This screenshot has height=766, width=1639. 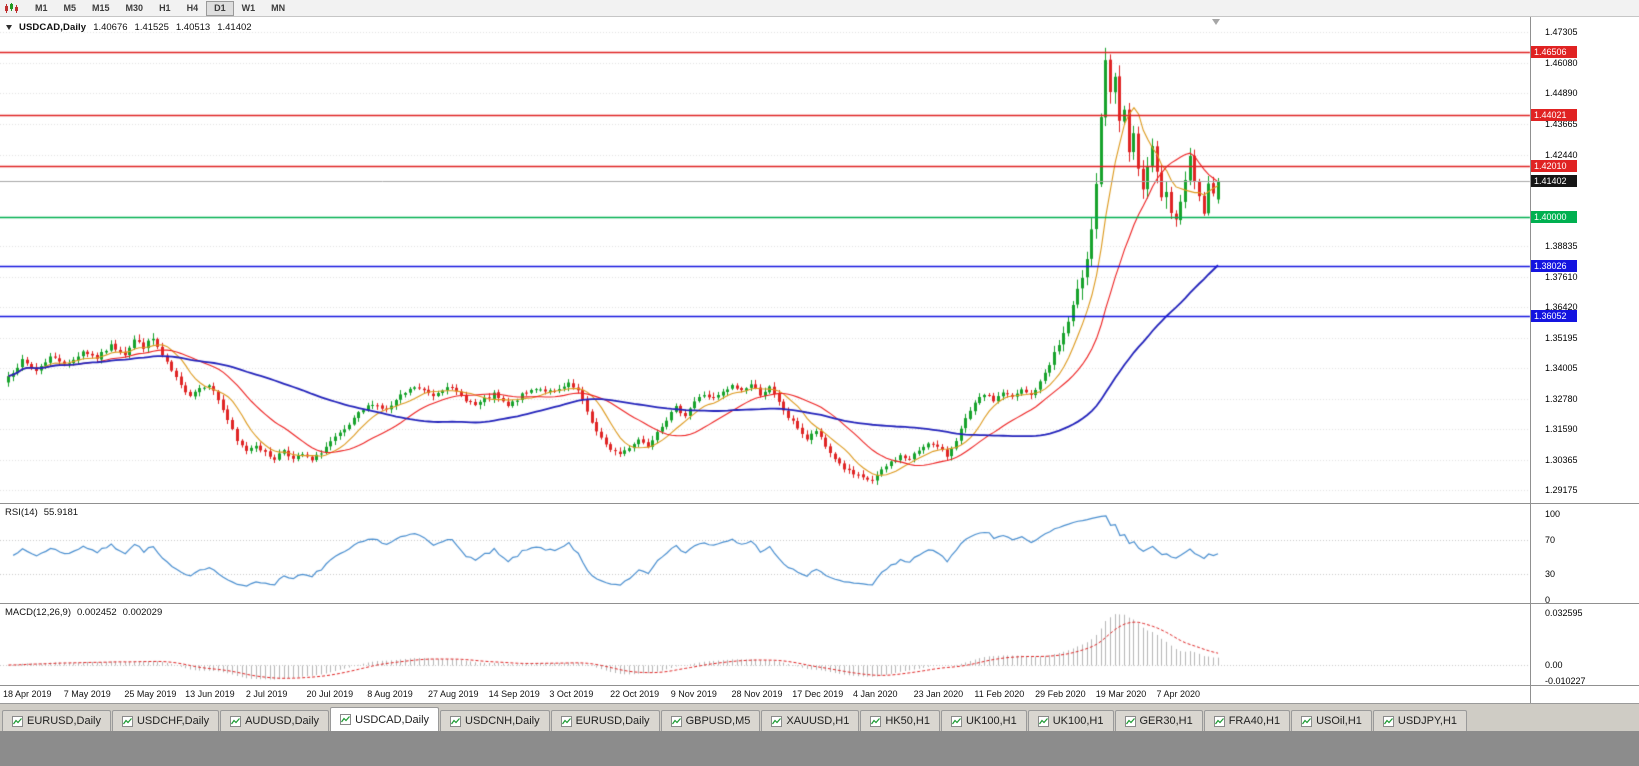 What do you see at coordinates (1178, 694) in the screenshot?
I see `date-axis-label: 7 Apr 2020` at bounding box center [1178, 694].